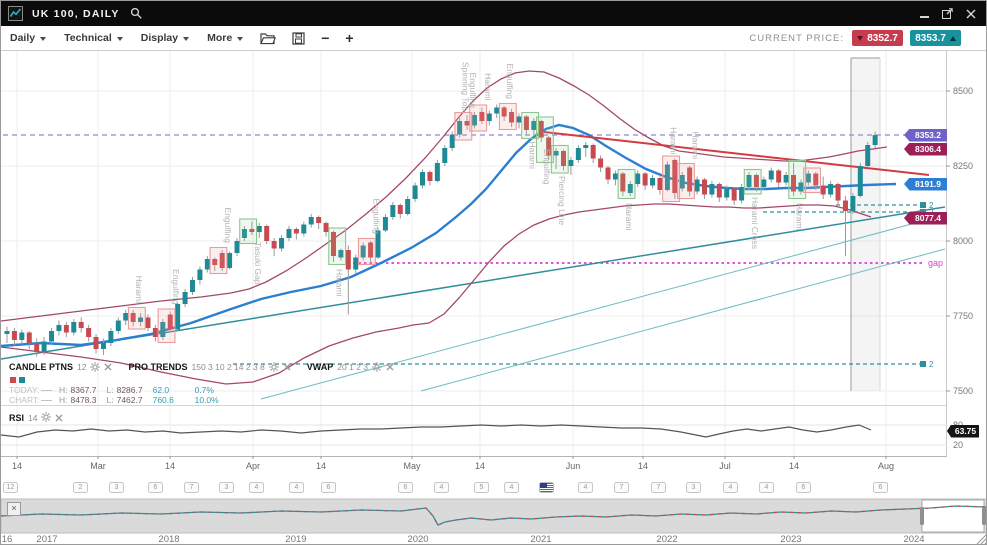  Describe the element at coordinates (797, 179) in the screenshot. I see `pattern-box-bull` at that location.